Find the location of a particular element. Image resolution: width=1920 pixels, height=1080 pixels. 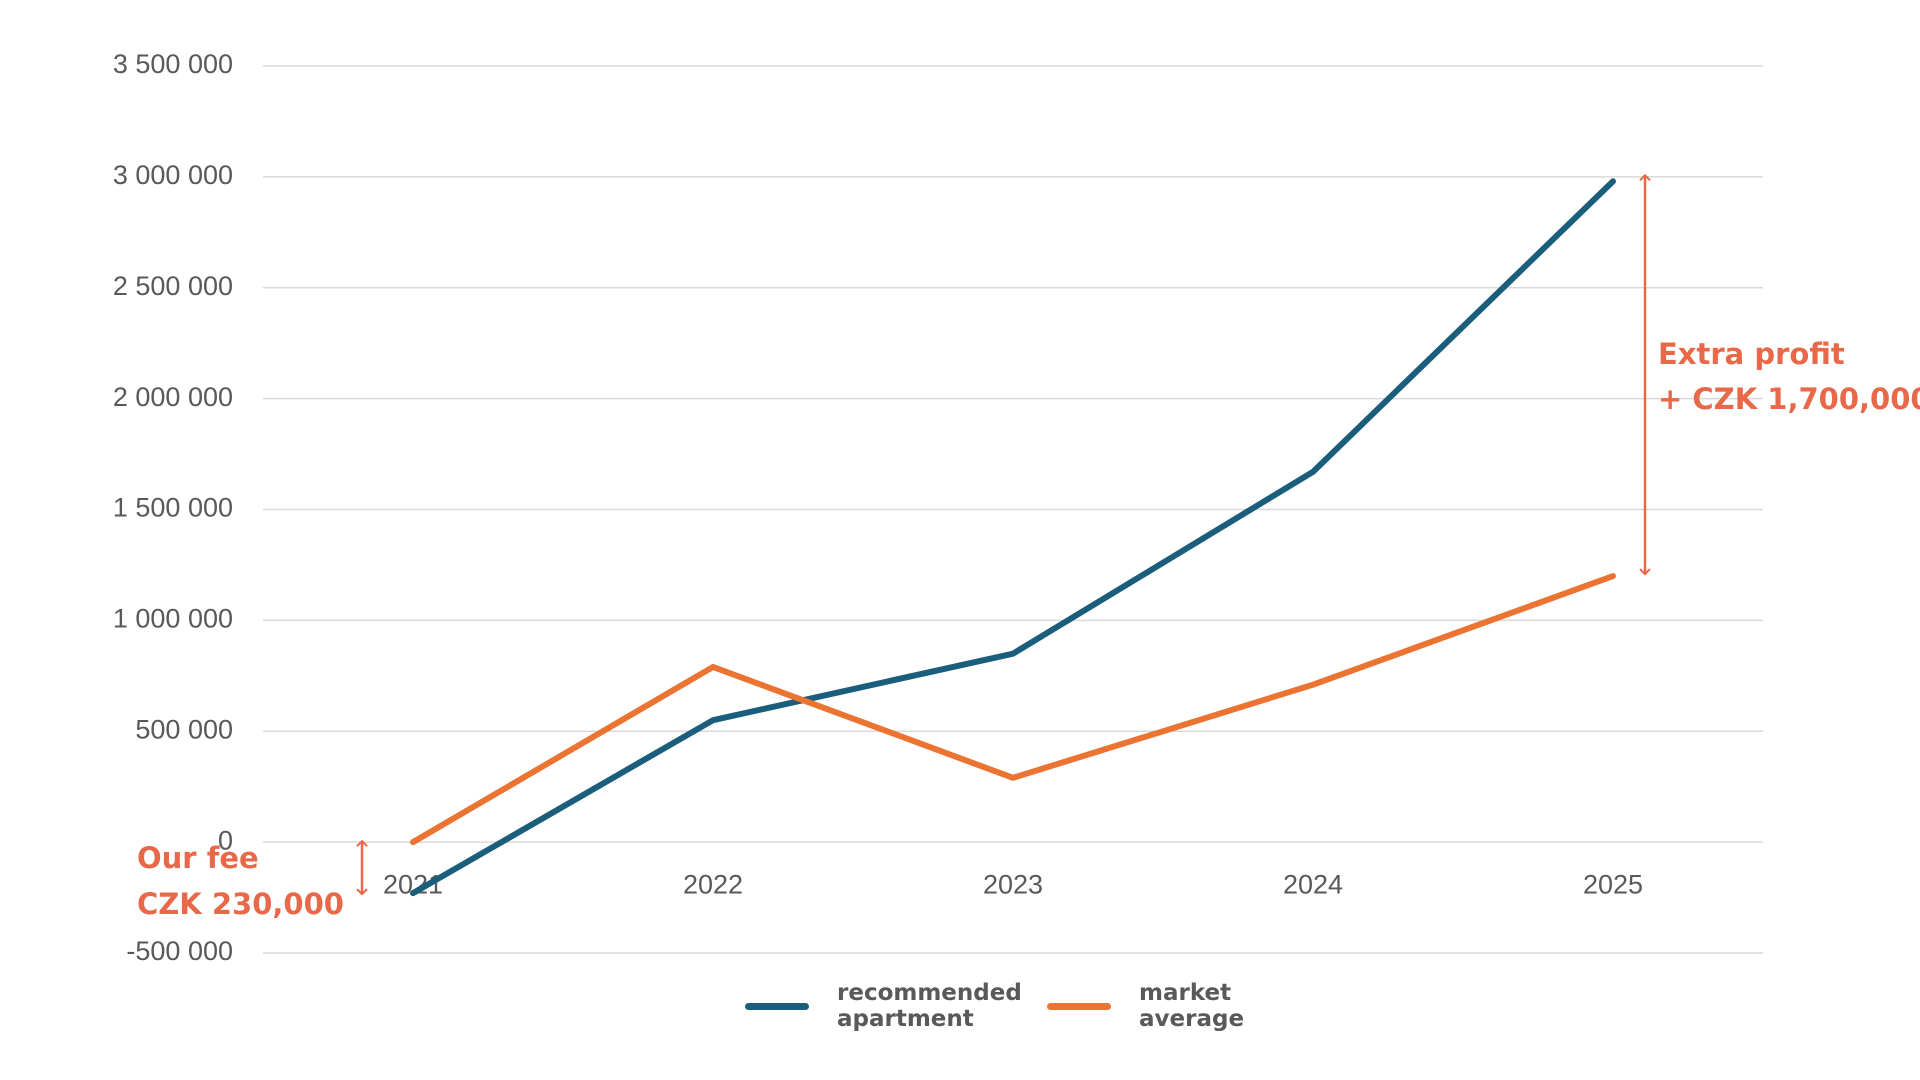

y-tick-label: 0 is located at coordinates (225, 840).